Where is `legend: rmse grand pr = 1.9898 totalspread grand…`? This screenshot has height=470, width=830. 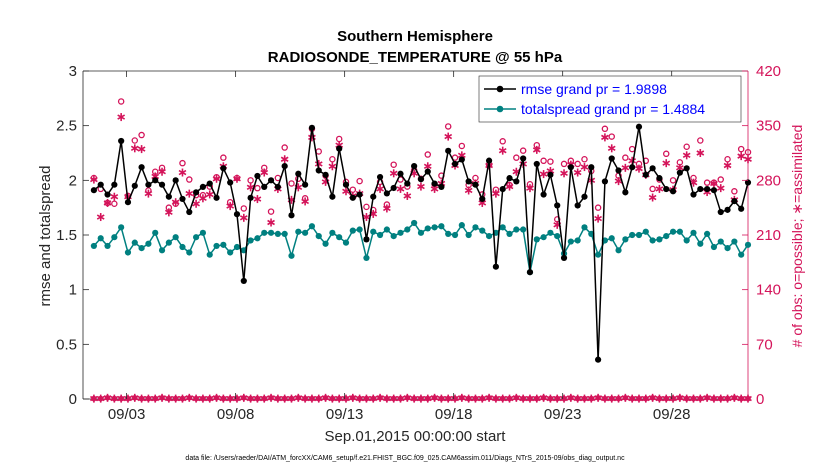 legend: rmse grand pr = 1.9898 totalspread grand… is located at coordinates (610, 99).